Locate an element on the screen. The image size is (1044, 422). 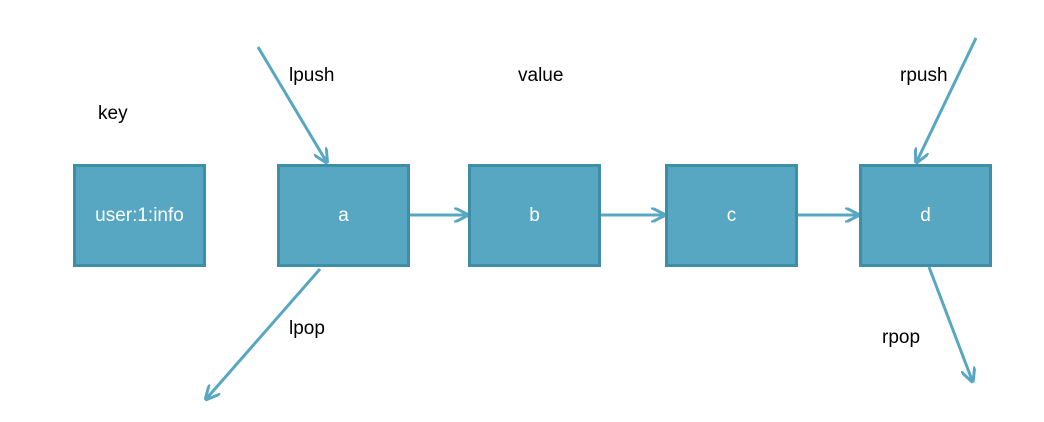
lpush-label: lpush is located at coordinates (312, 75).